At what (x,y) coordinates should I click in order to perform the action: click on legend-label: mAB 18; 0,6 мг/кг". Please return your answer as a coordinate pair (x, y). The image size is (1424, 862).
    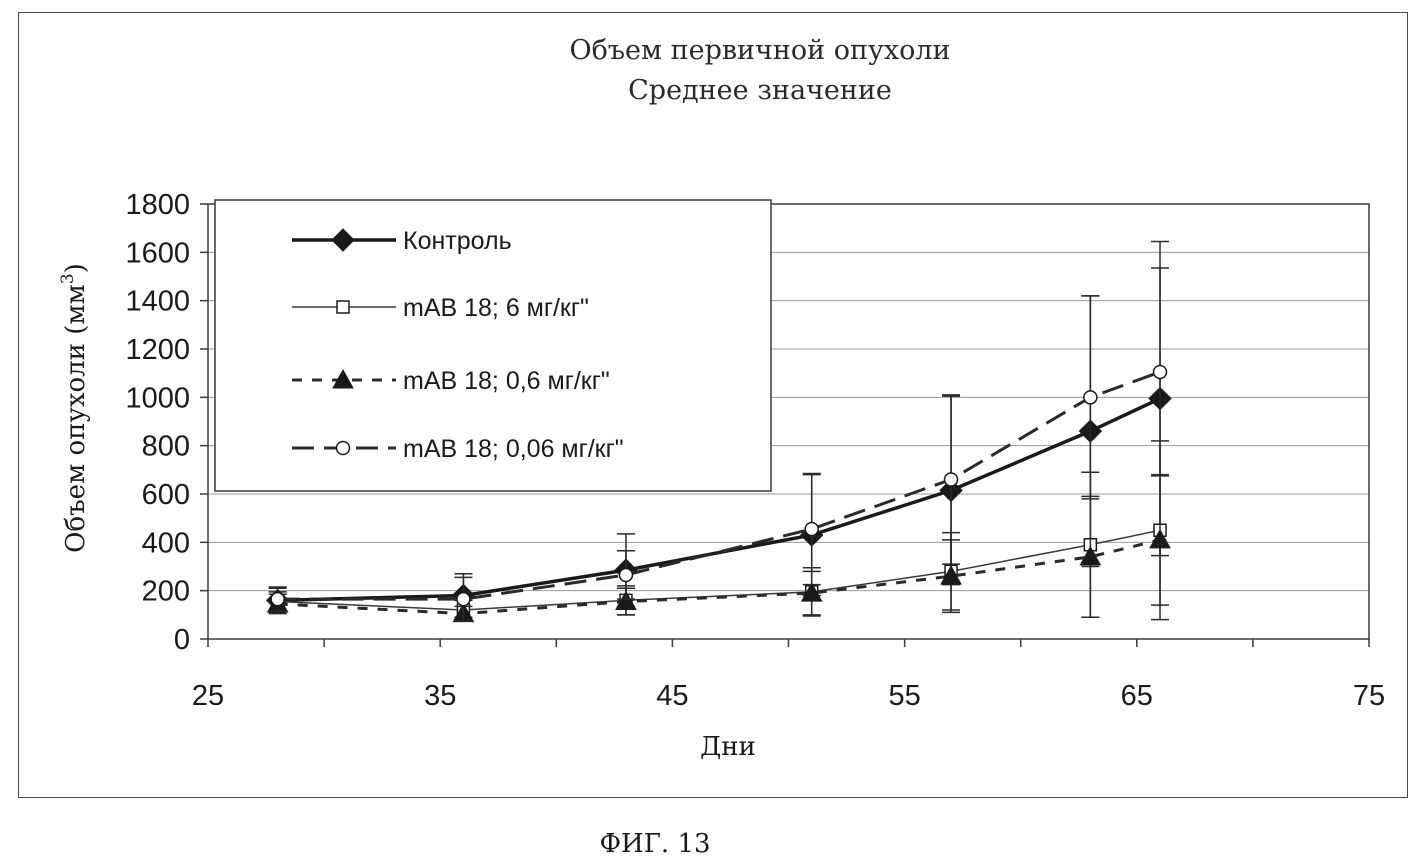
    Looking at the image, I should click on (506, 381).